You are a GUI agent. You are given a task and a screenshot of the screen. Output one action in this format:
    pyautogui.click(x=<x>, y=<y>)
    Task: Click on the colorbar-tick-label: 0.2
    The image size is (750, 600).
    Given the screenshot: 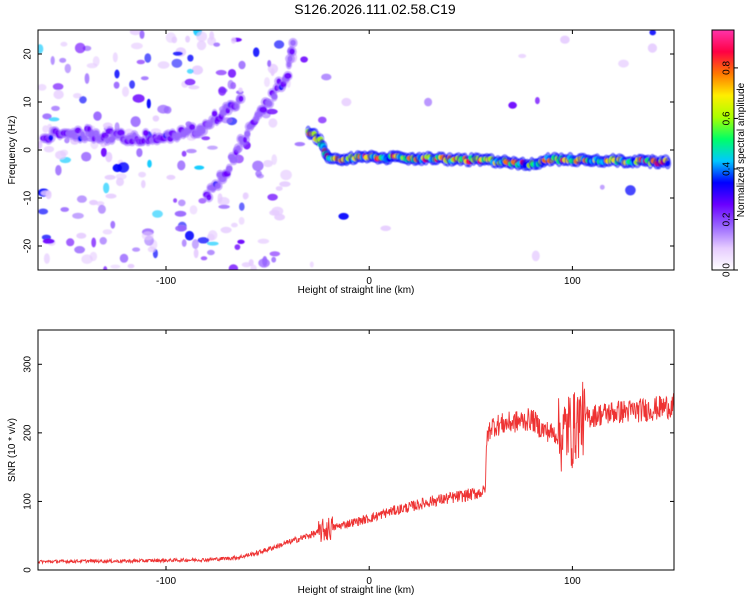 What is the action you would take?
    pyautogui.click(x=727, y=219)
    